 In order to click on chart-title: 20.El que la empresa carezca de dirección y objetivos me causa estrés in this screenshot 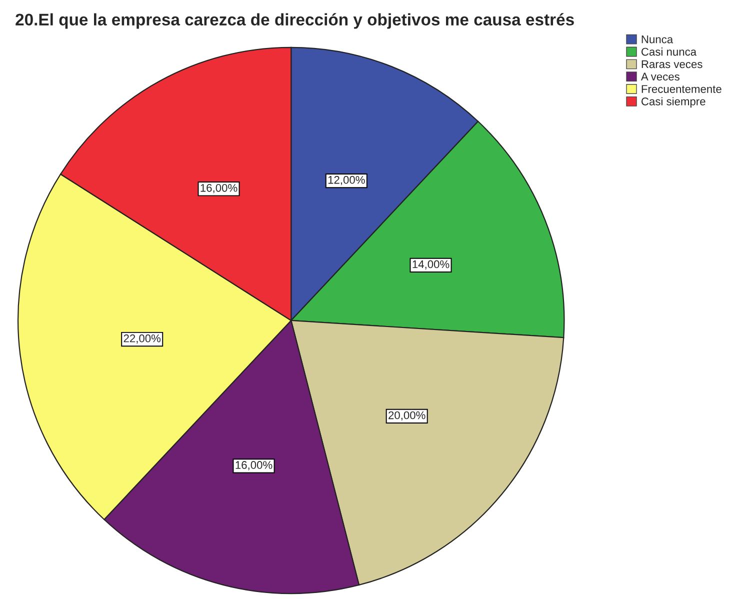, I will do `click(295, 21)`.